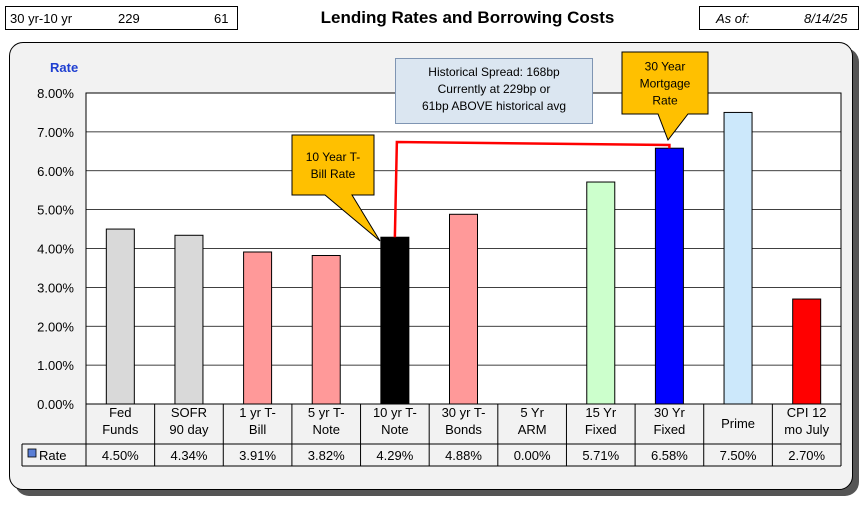 The height and width of the screenshot is (514, 866). Describe the element at coordinates (55, 365) in the screenshot. I see `y-tick-label: 1.00%` at that location.